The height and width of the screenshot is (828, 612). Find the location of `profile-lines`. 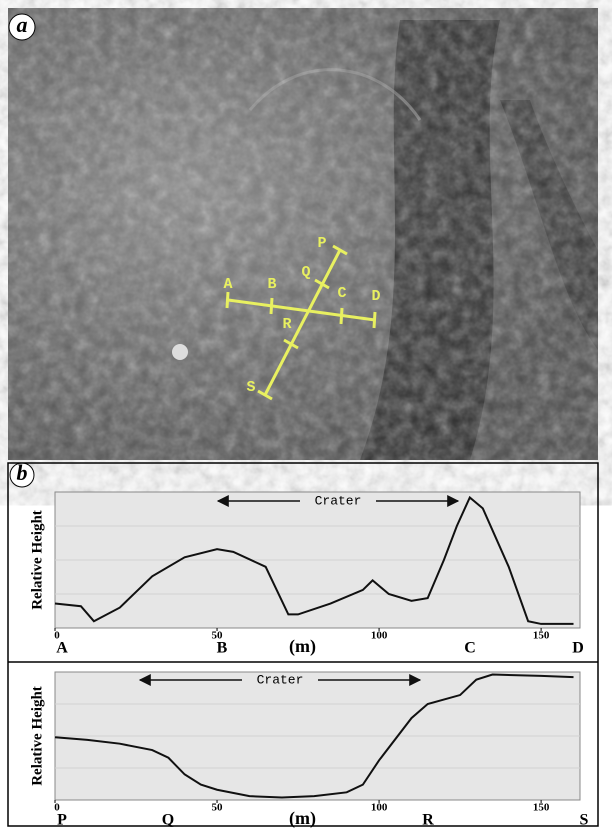

profile-lines is located at coordinates (301, 322).